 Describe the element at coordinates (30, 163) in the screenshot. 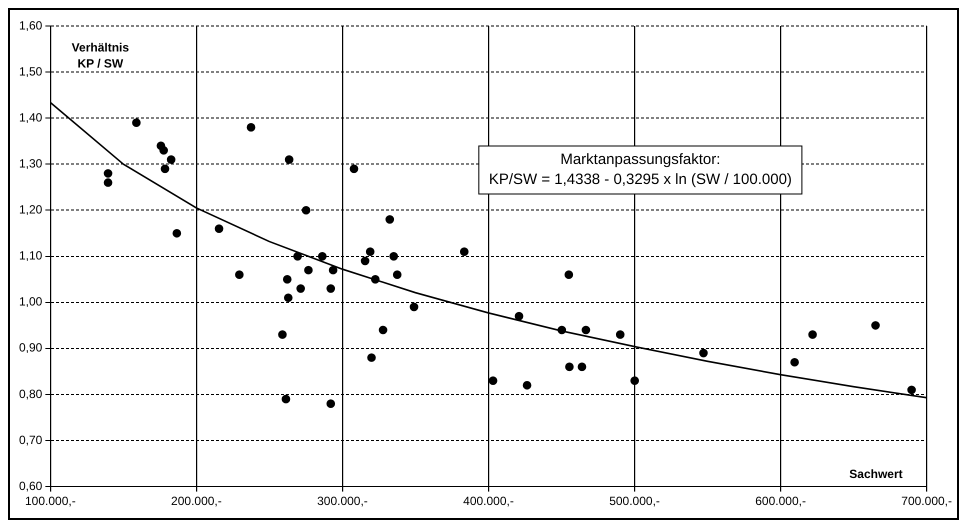

I see `y-tick-label: 1,30` at that location.